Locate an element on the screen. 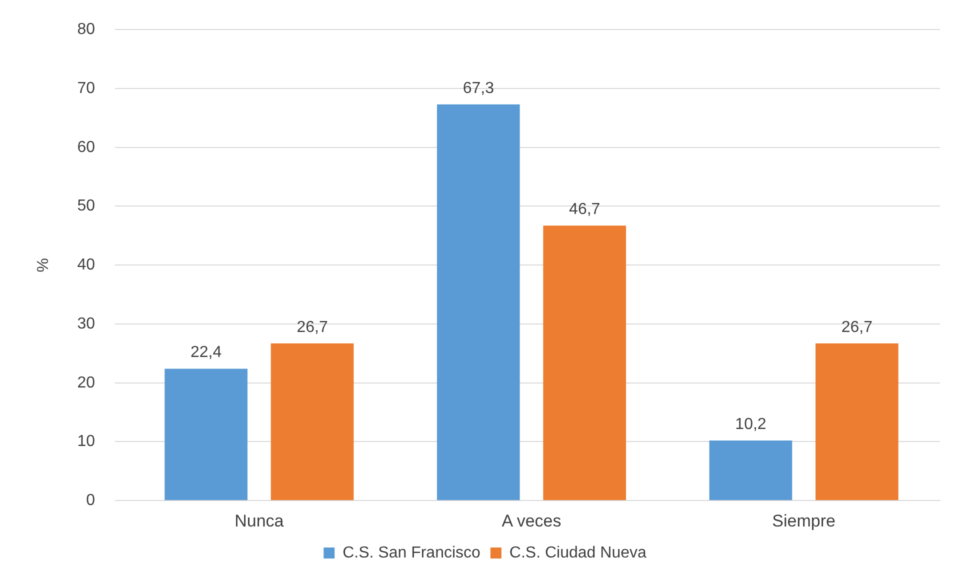 The image size is (955, 581). data-label: 46,7 is located at coordinates (584, 209).